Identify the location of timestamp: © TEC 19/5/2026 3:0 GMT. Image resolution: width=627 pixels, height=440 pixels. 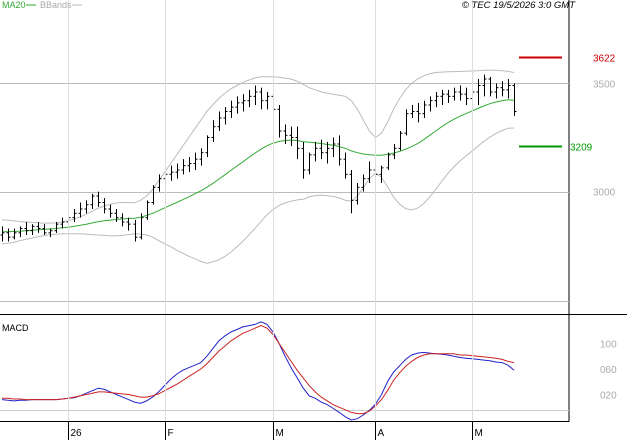
(519, 5).